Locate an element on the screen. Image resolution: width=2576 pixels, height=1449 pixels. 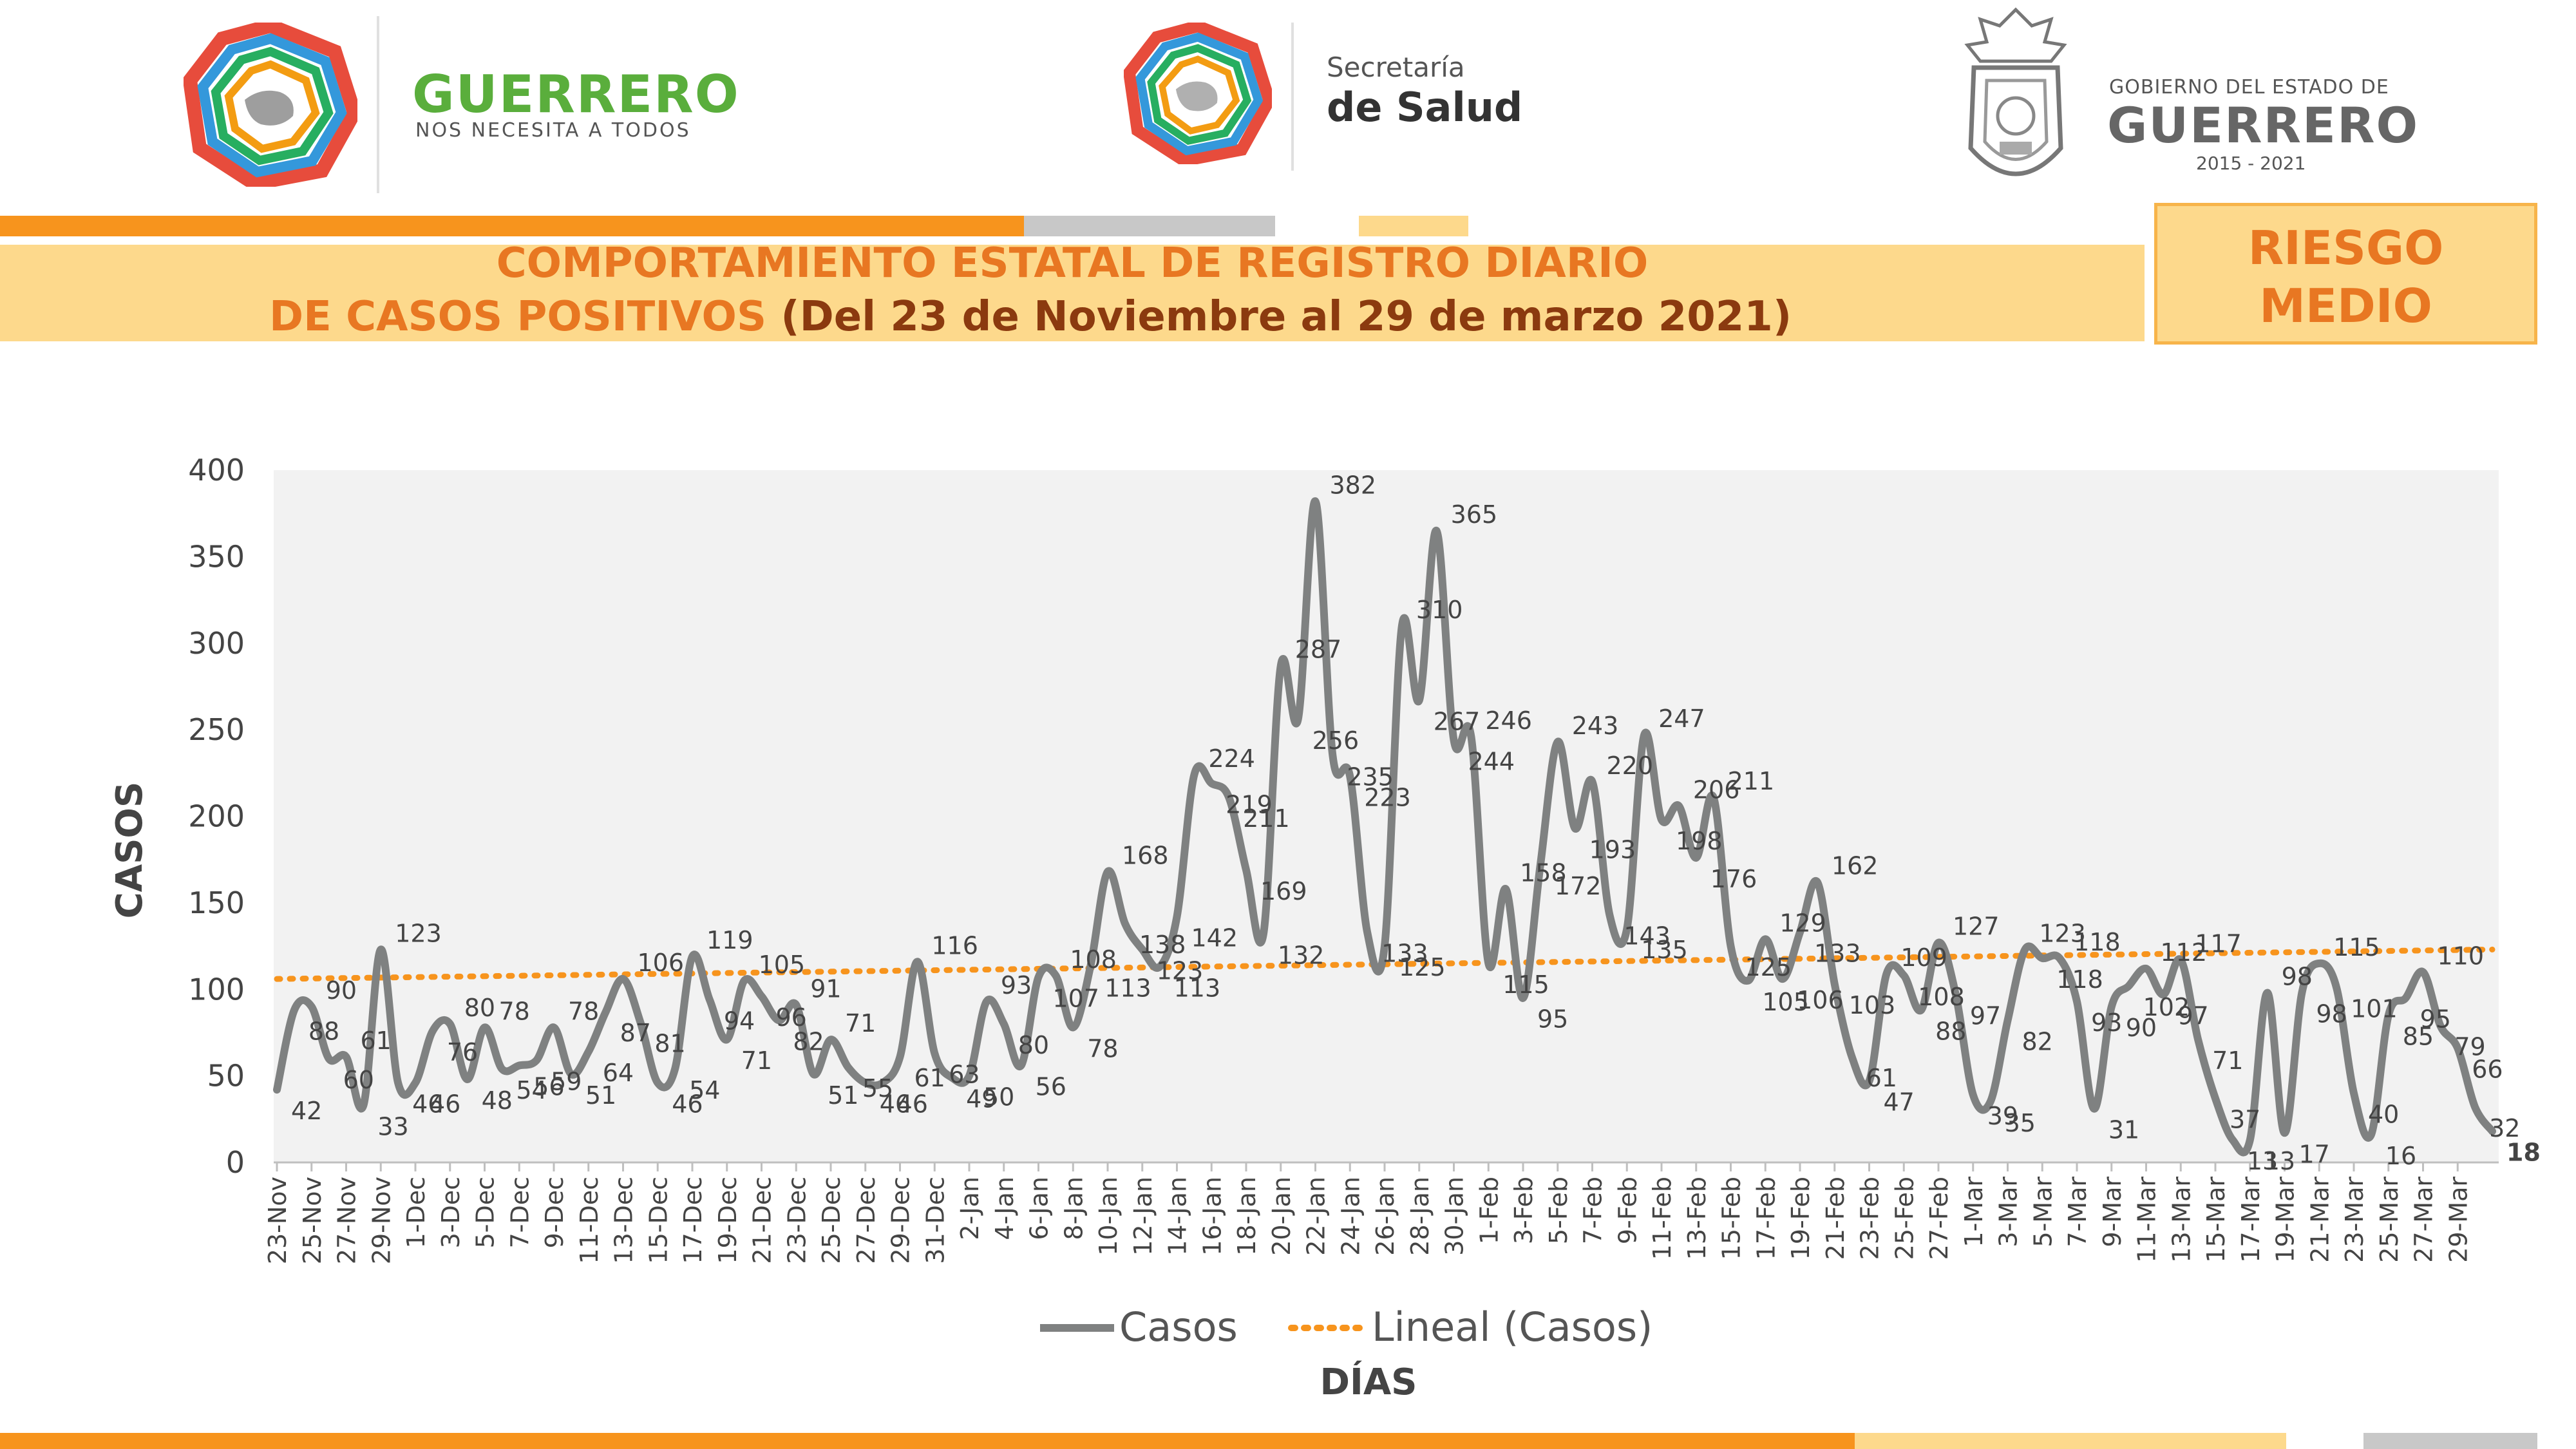
data-label: 80 is located at coordinates (1033, 1045).